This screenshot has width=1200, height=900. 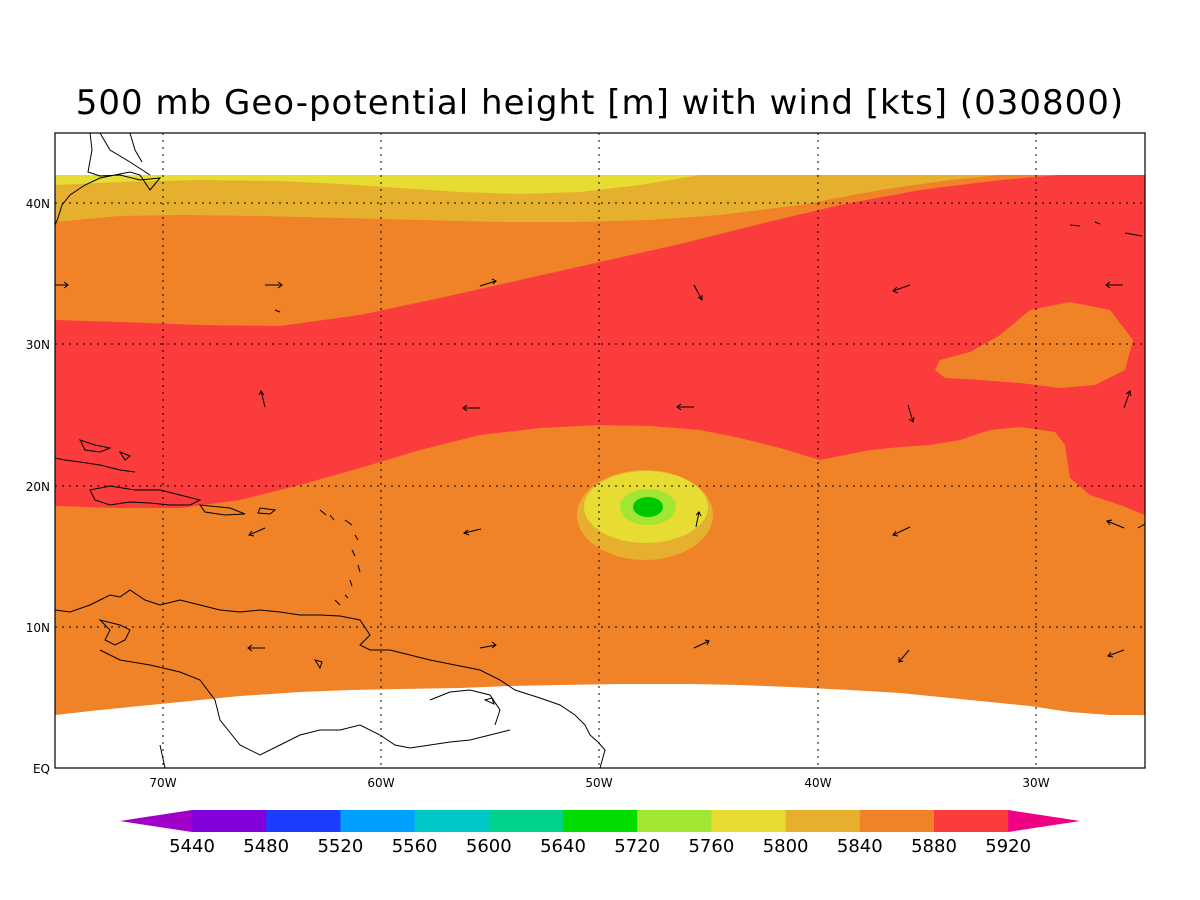 I want to click on lat-label: 20N, so click(x=38, y=487).